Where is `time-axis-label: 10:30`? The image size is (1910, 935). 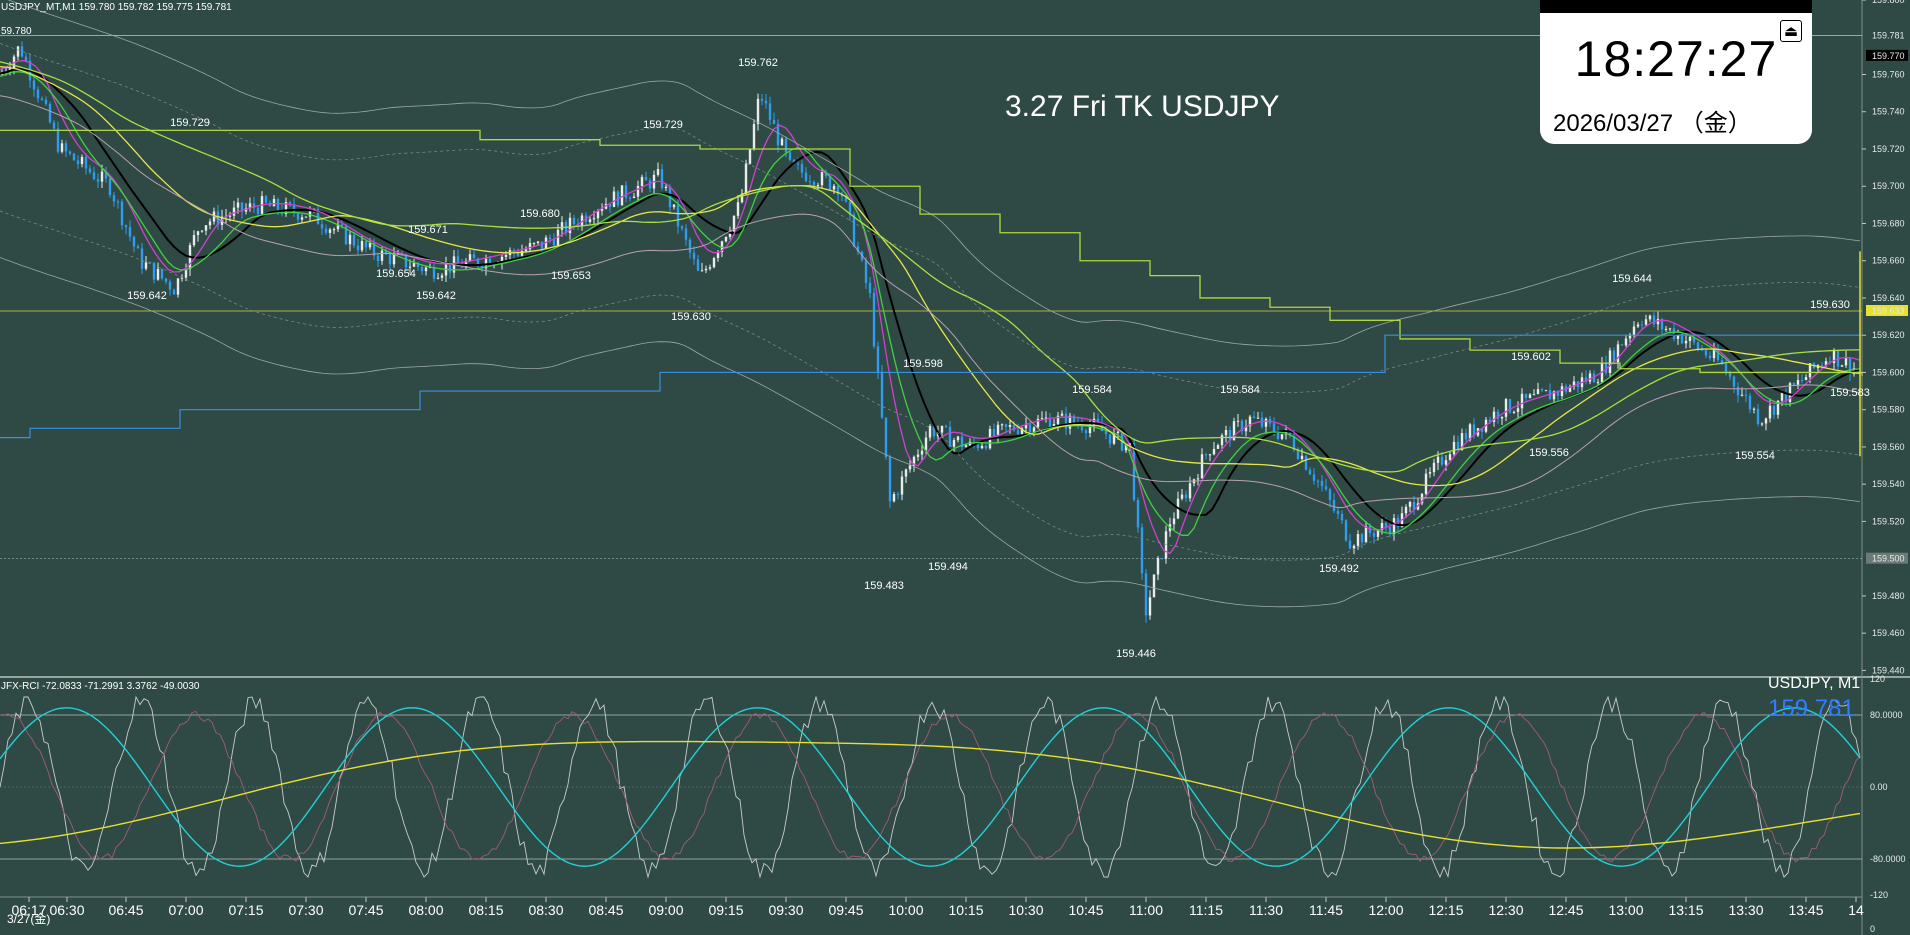 time-axis-label: 10:30 is located at coordinates (1025, 910).